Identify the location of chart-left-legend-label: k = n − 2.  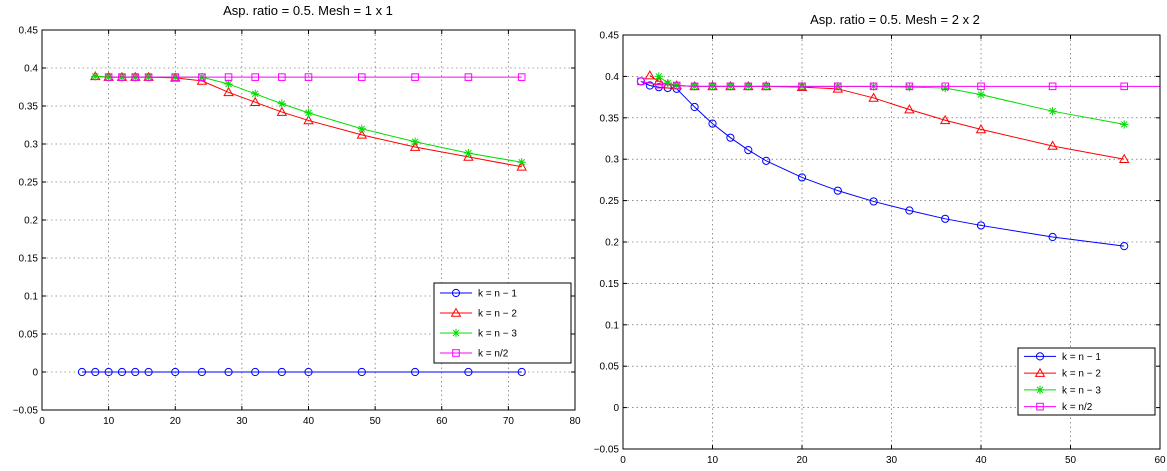
(497, 314).